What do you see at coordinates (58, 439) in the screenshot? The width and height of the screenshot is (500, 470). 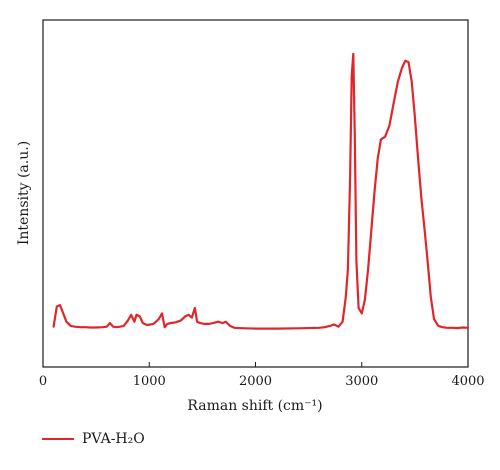 I see `legend-line-swatch` at bounding box center [58, 439].